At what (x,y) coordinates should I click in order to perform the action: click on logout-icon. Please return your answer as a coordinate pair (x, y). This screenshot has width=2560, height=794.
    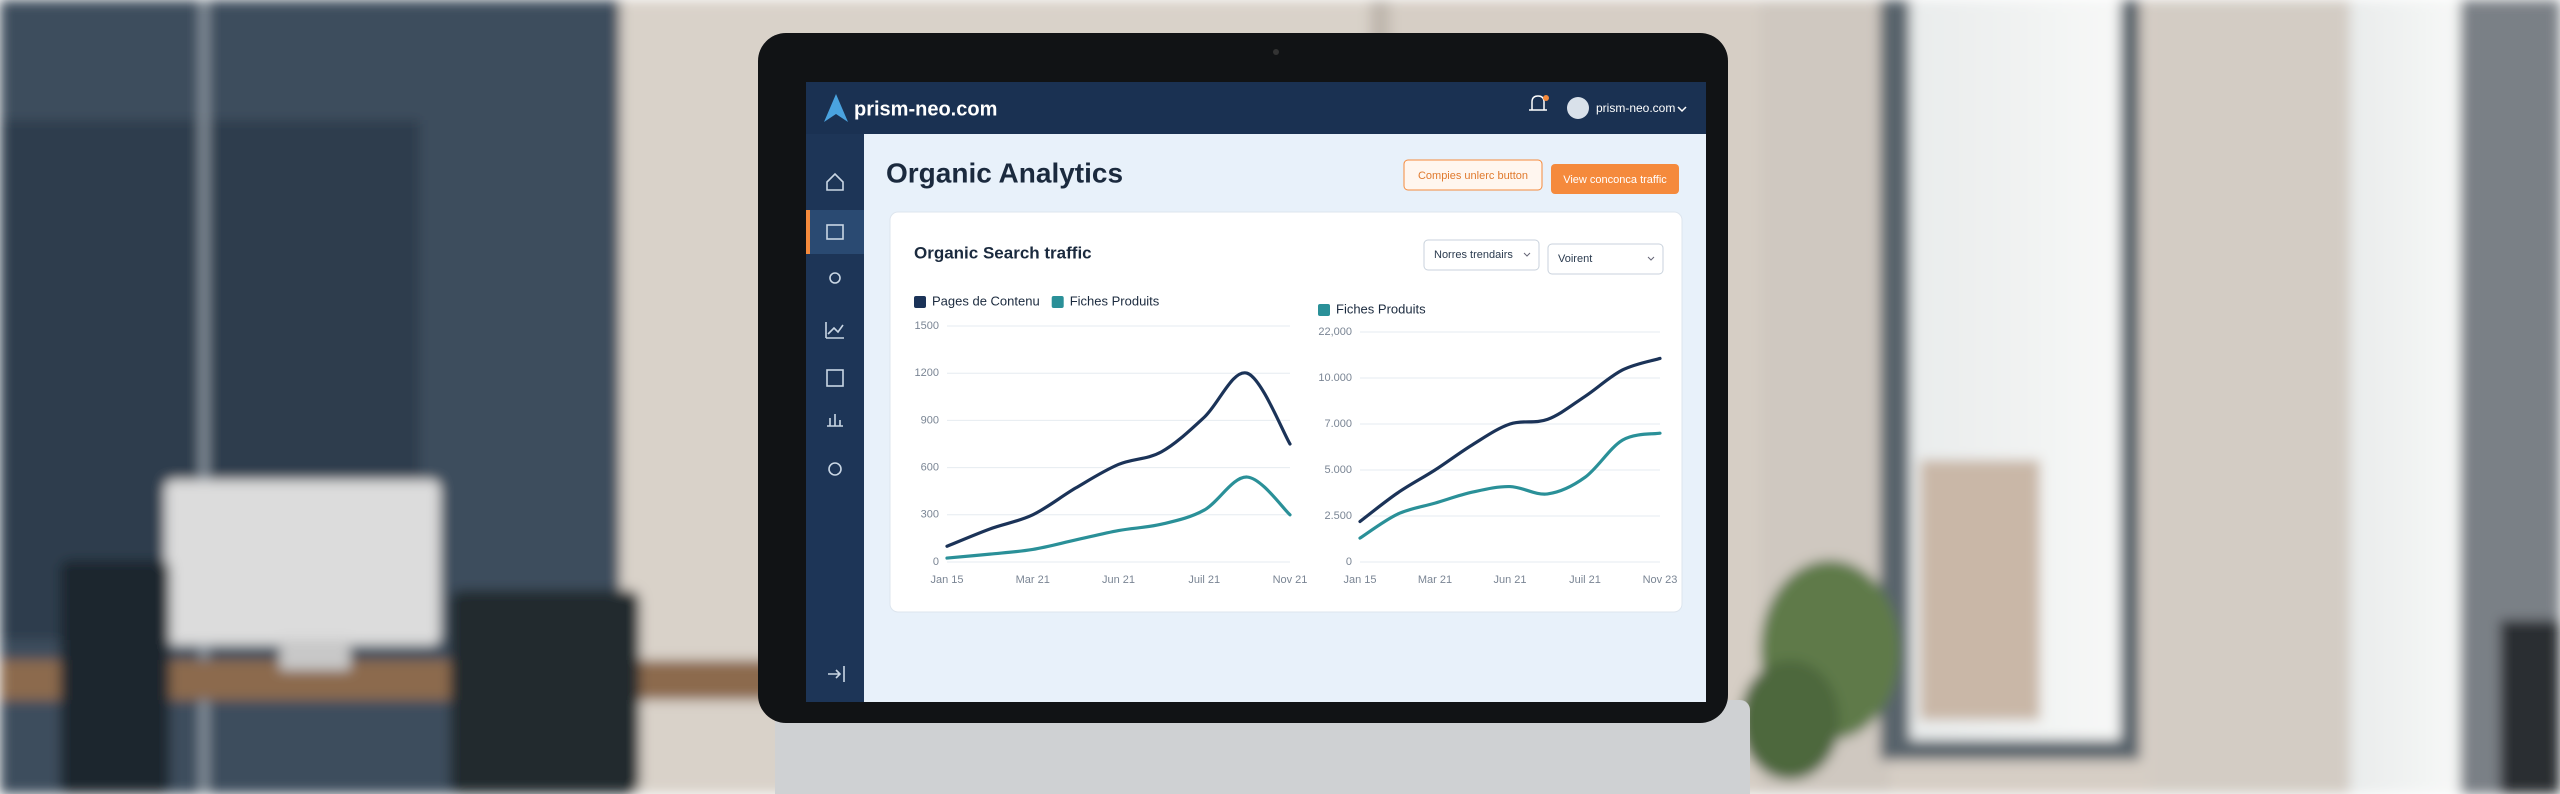
    Looking at the image, I should click on (836, 674).